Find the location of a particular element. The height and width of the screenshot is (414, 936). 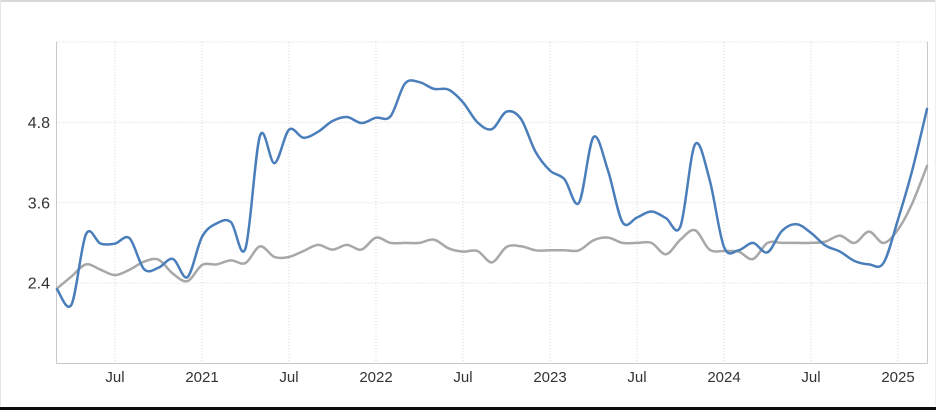

x-axis-tick-label: 2022 is located at coordinates (375, 377).